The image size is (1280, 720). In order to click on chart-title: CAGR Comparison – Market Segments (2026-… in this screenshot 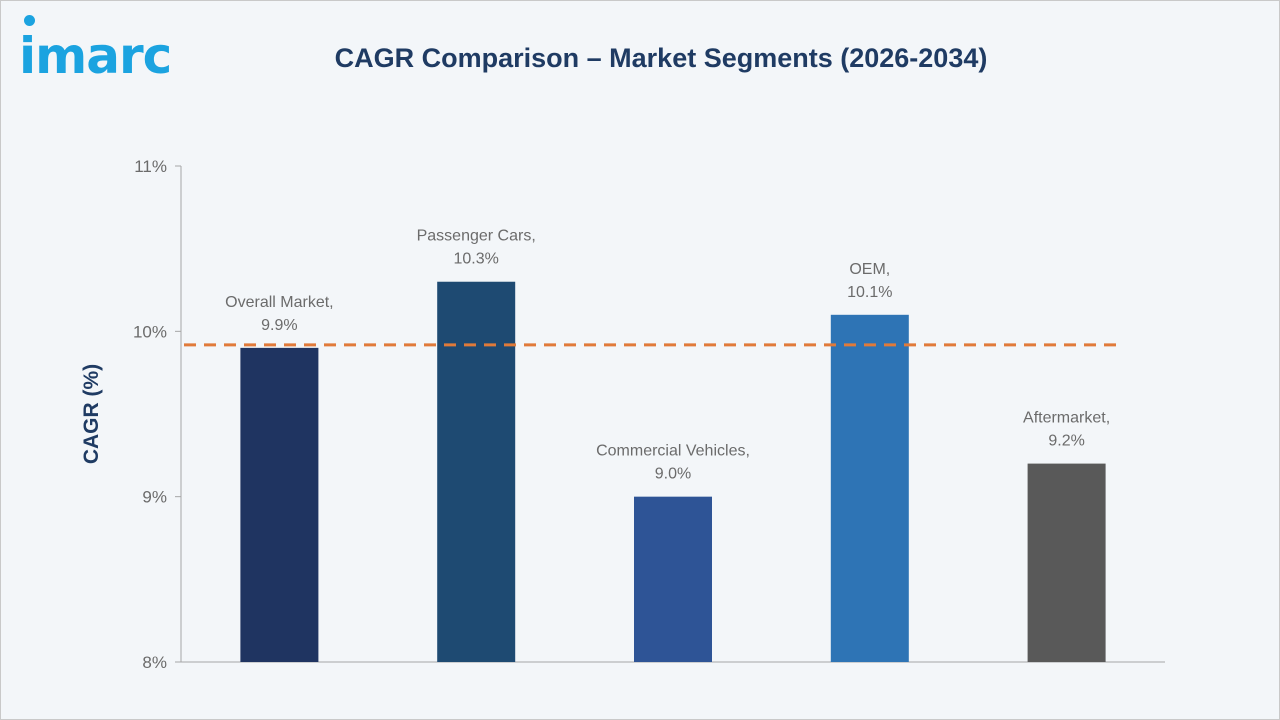, I will do `click(661, 58)`.